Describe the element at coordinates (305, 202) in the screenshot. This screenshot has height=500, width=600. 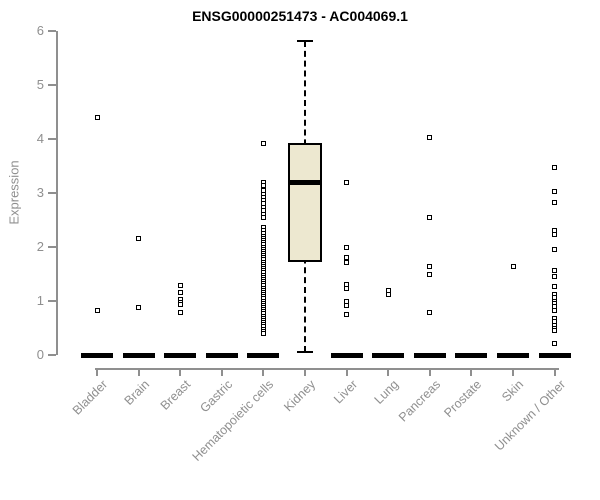
I see `box` at that location.